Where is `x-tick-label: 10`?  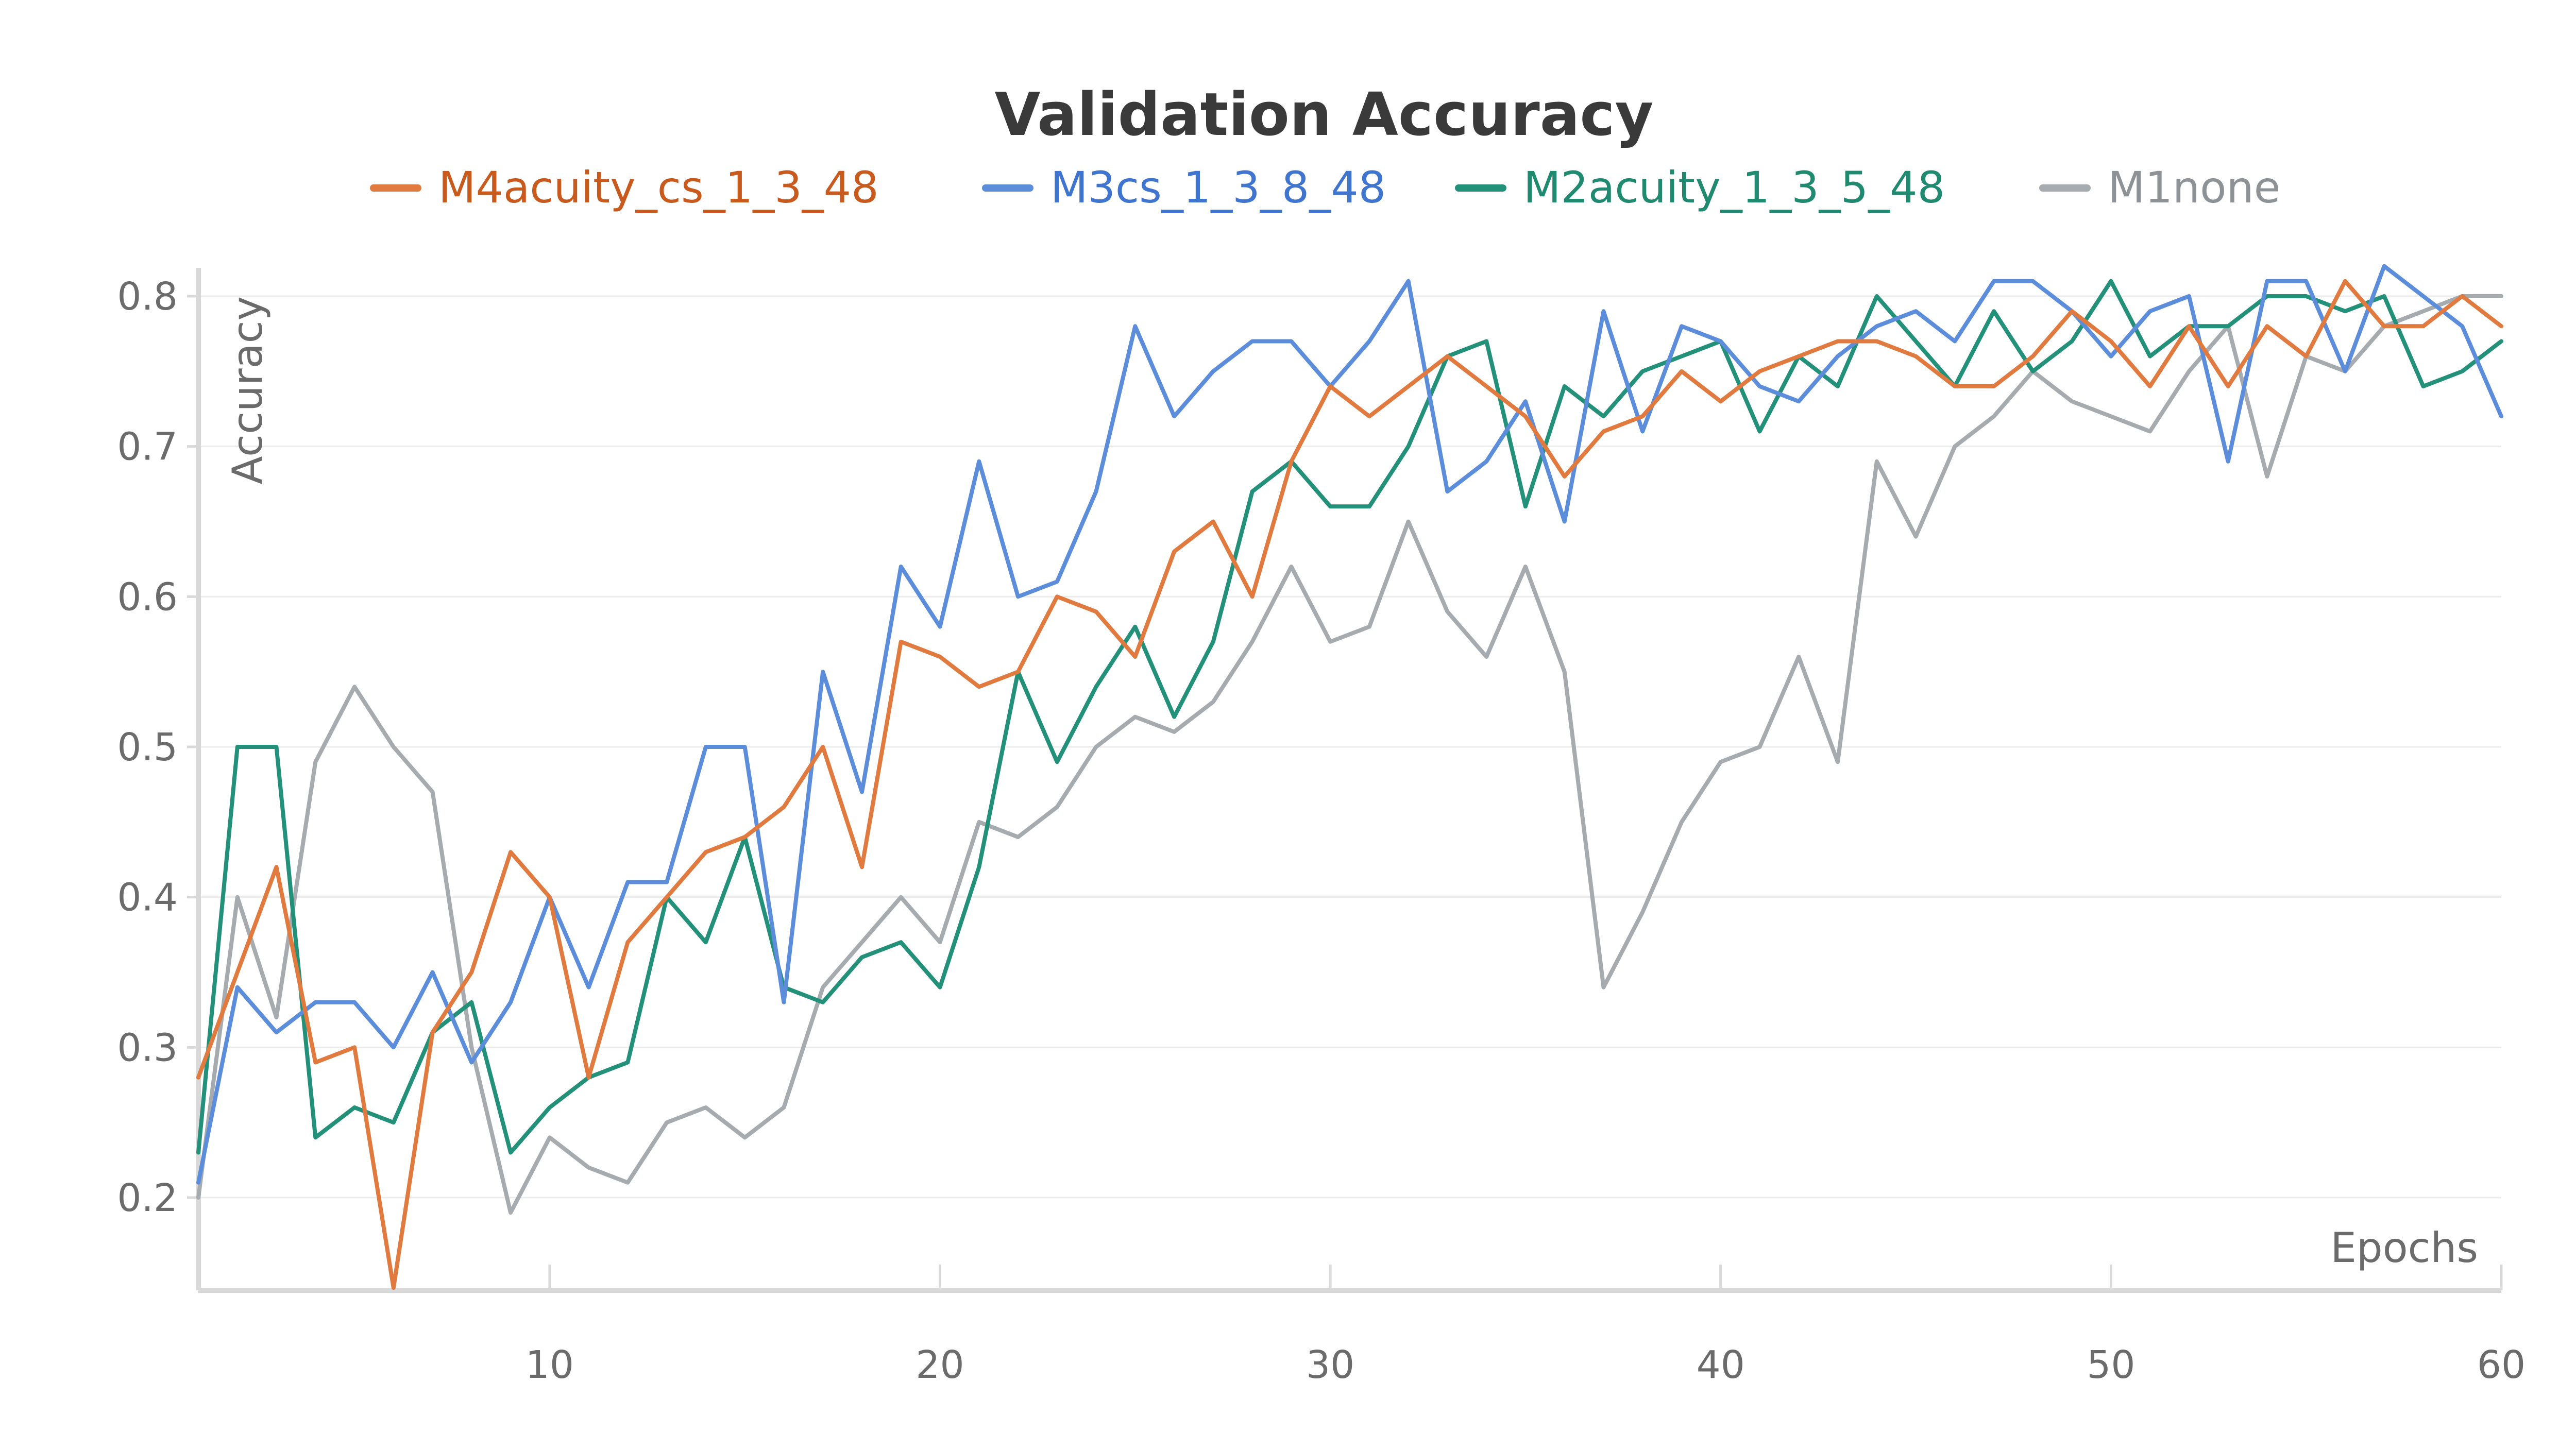
x-tick-label: 10 is located at coordinates (550, 1365).